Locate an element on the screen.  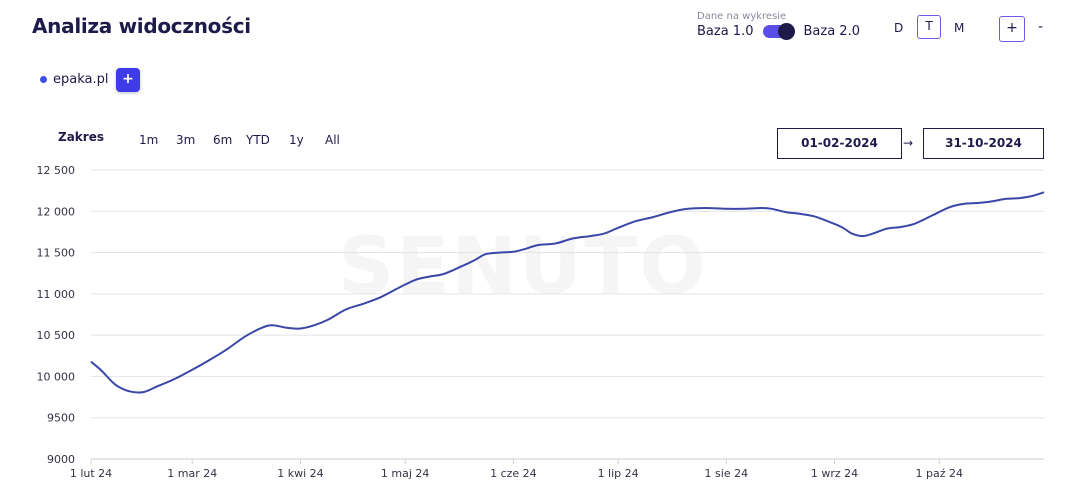
range-ytd-button: YTD is located at coordinates (258, 140).